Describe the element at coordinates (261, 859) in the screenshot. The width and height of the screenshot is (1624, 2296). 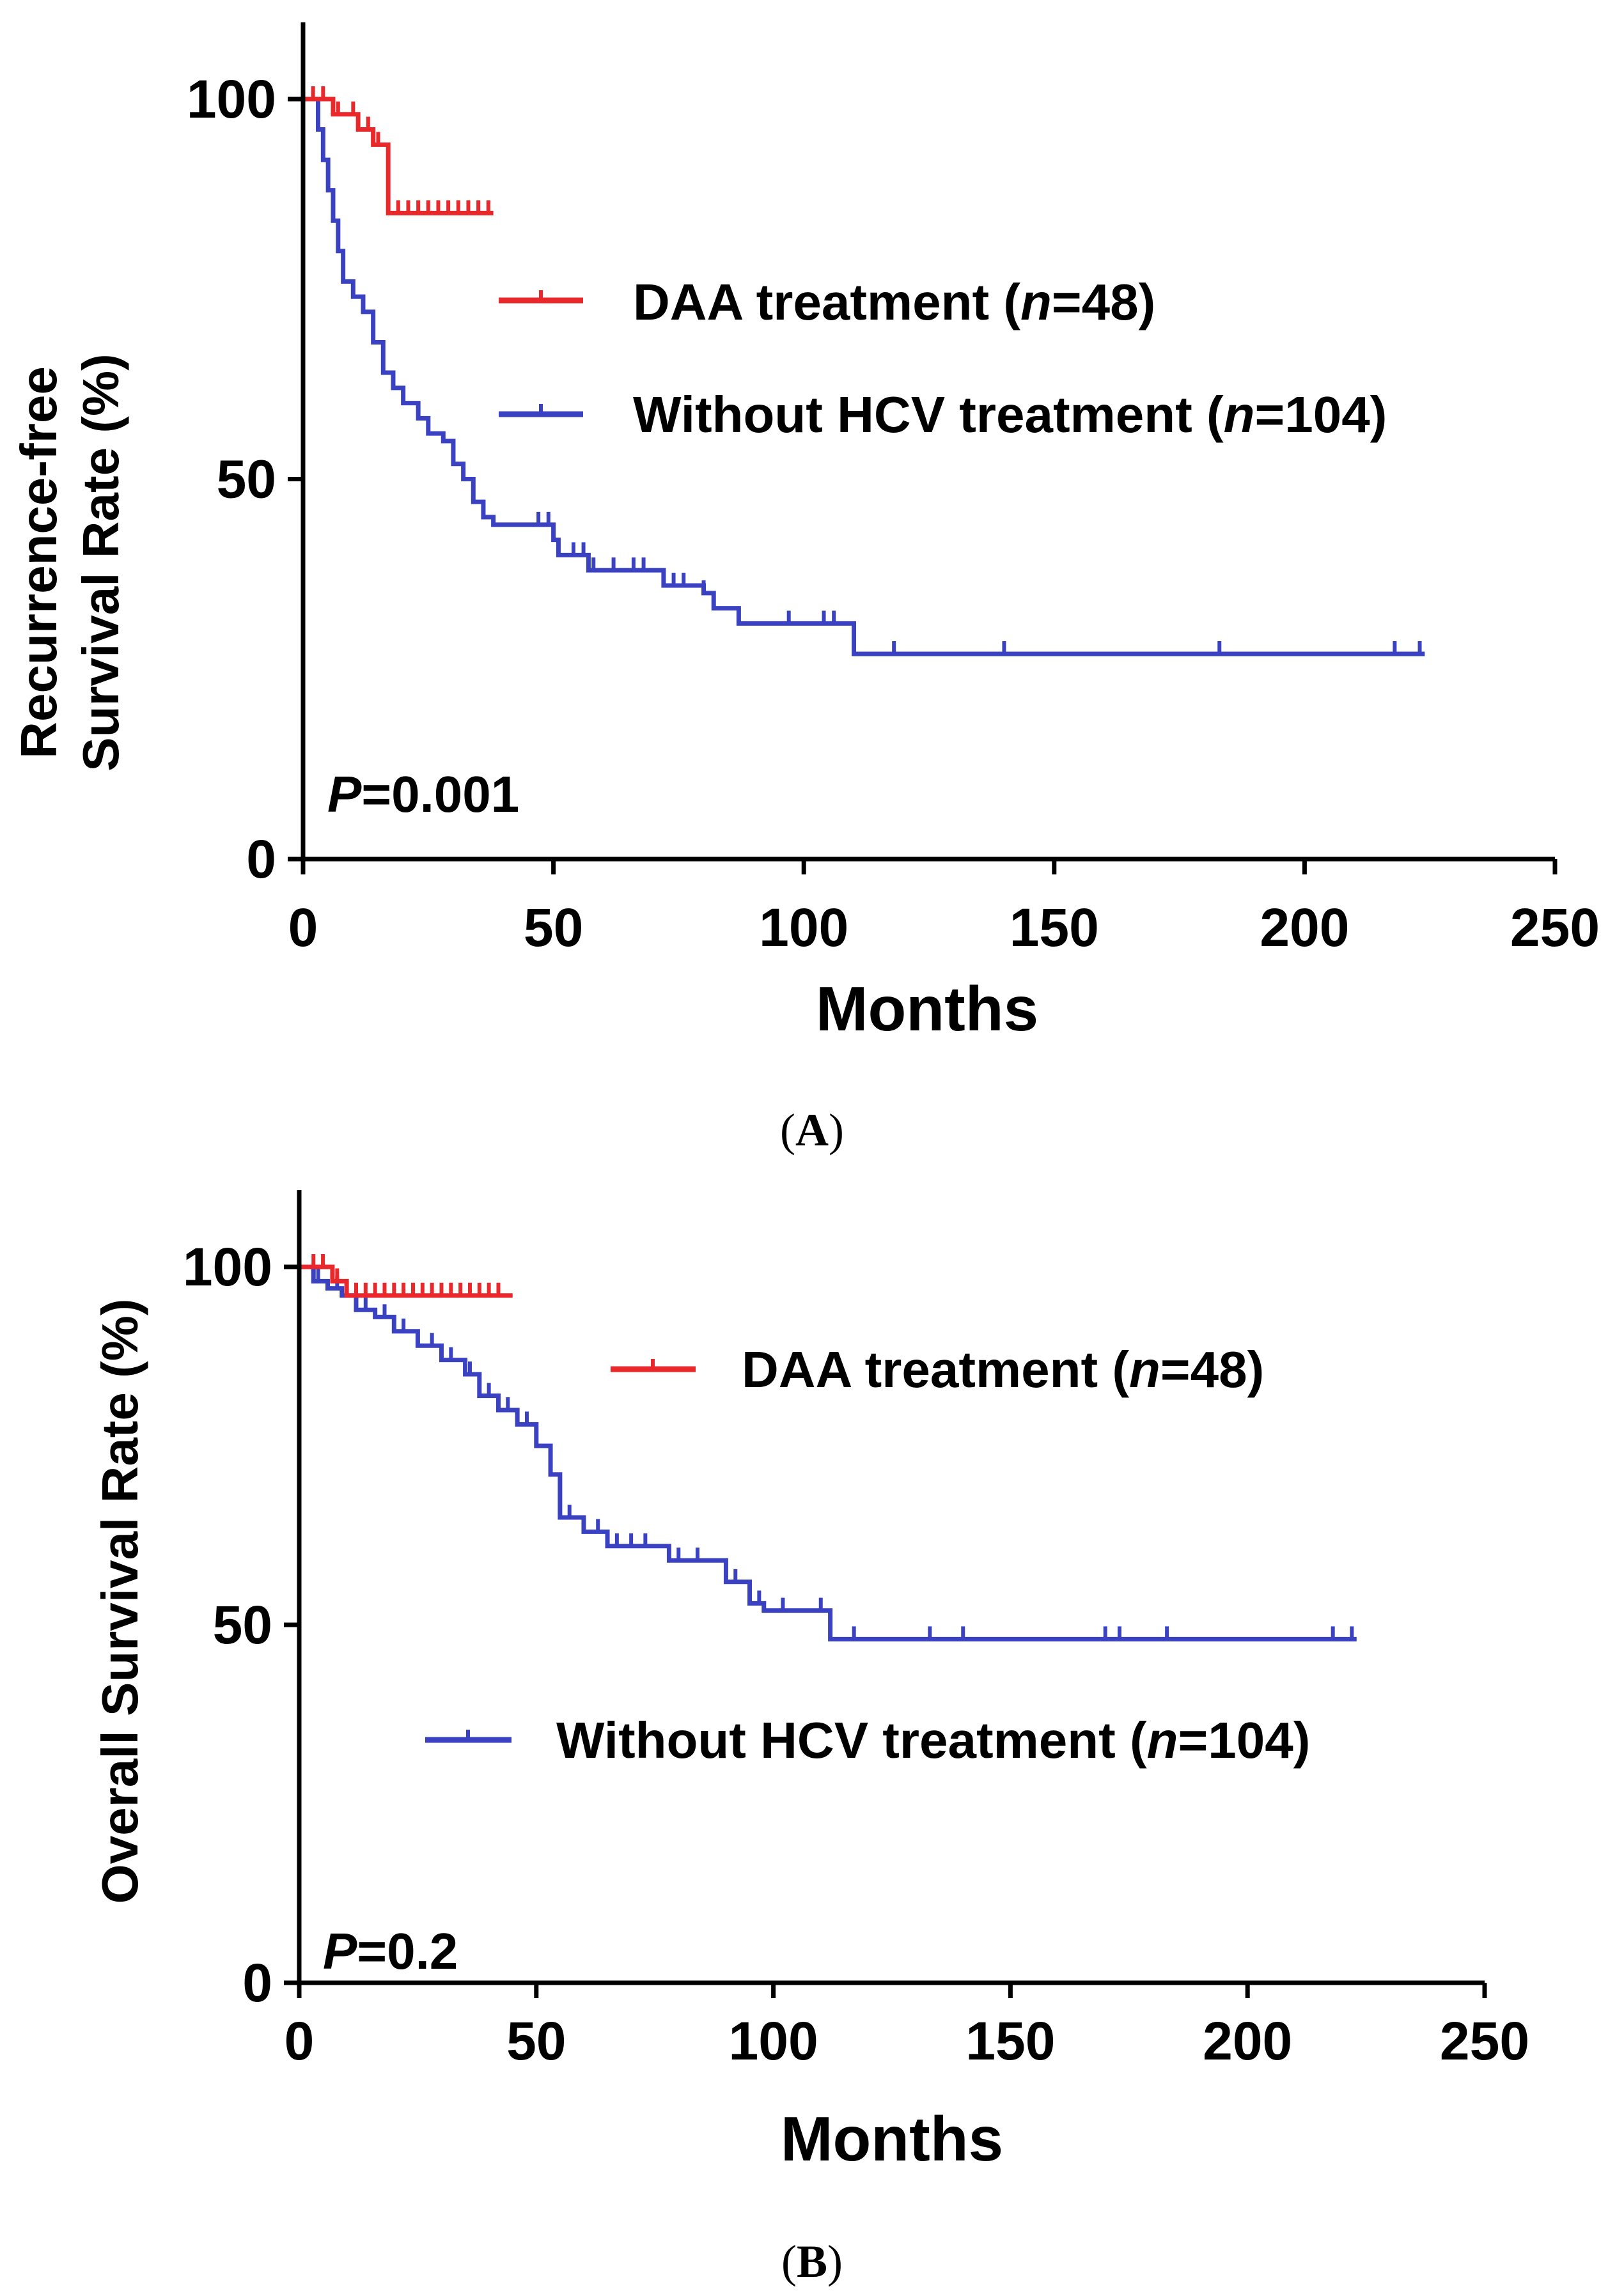
I see `panel-a-y-tick-label: 0` at that location.